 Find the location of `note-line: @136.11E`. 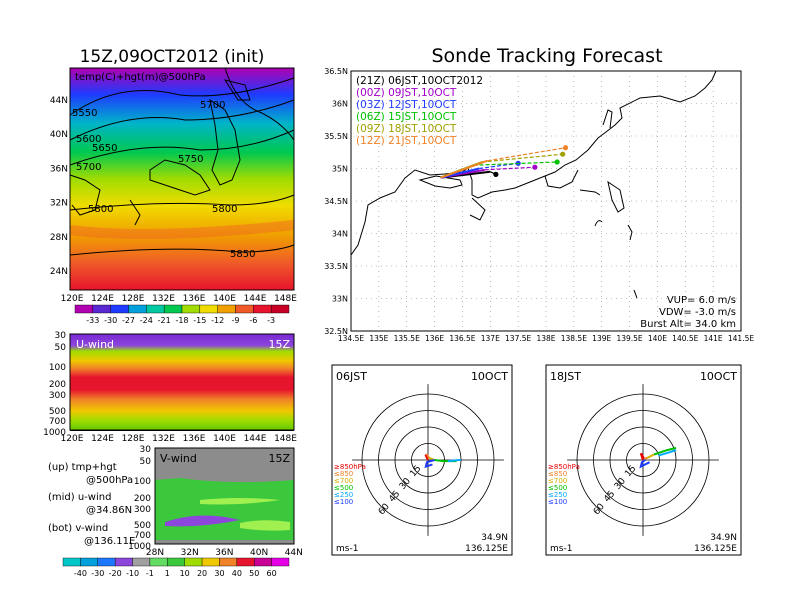

note-line: @136.11E is located at coordinates (109, 541).